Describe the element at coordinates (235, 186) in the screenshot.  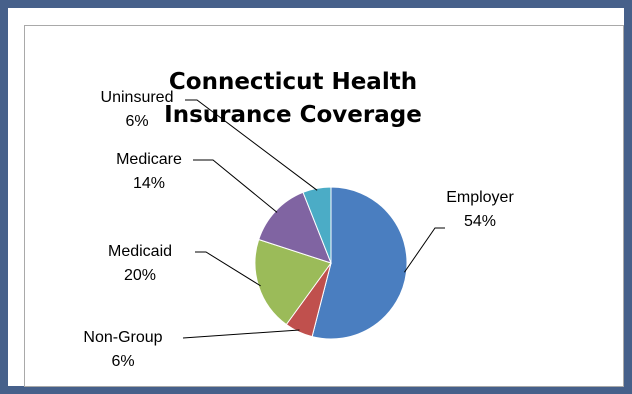
I see `leader-line-medicare` at that location.